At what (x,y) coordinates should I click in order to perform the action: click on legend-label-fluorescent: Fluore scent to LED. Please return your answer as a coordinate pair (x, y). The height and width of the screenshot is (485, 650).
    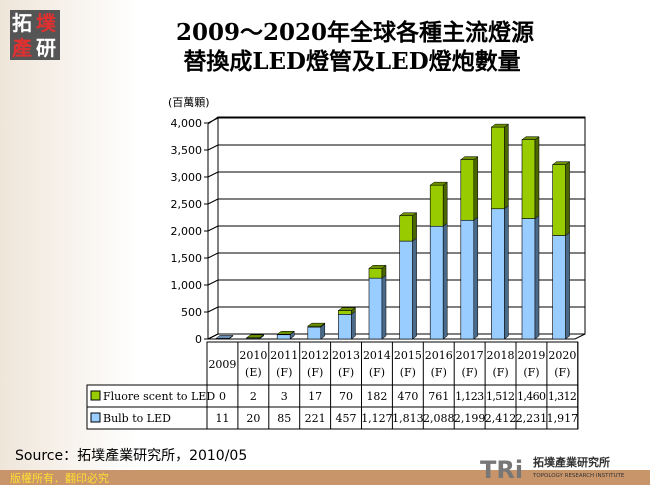
    Looking at the image, I should click on (159, 396).